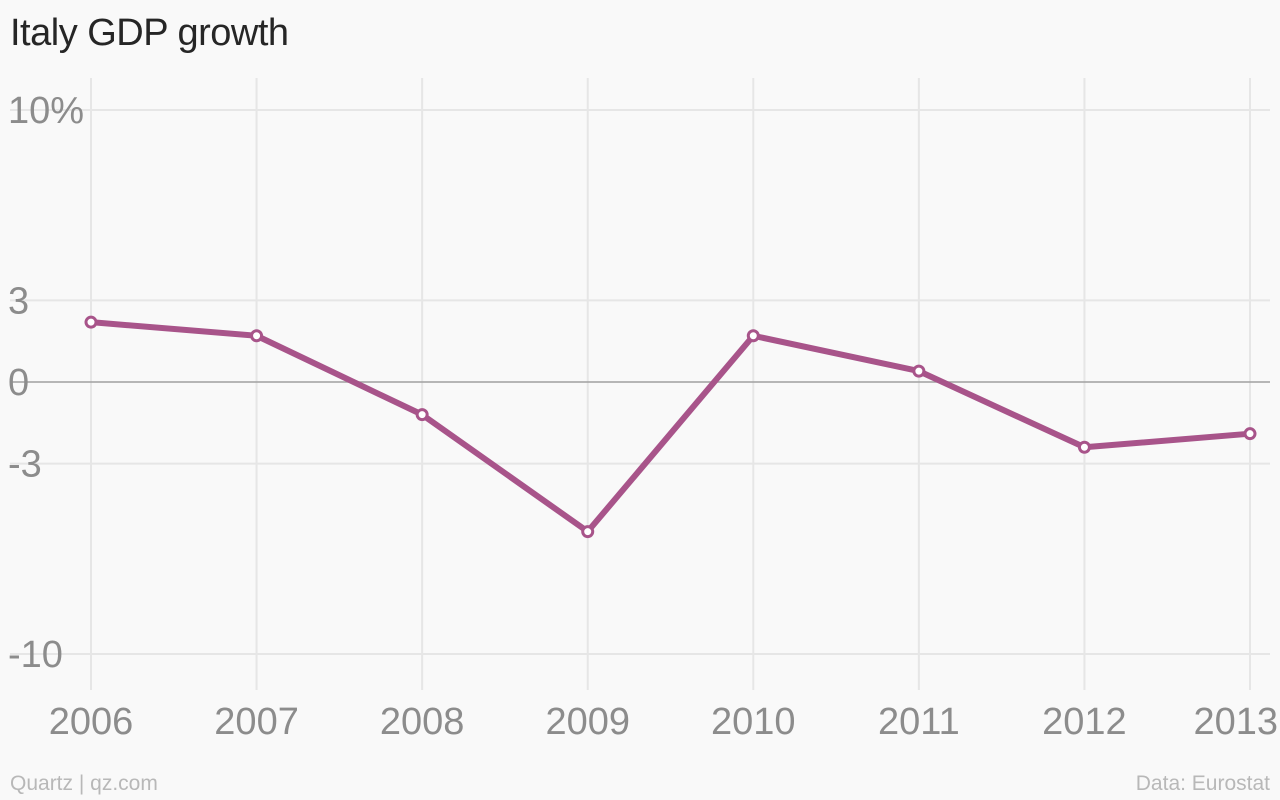 This screenshot has width=1280, height=800. What do you see at coordinates (46, 383) in the screenshot?
I see `y-axis-tick-labels: 10% 3 0 -3 -10` at bounding box center [46, 383].